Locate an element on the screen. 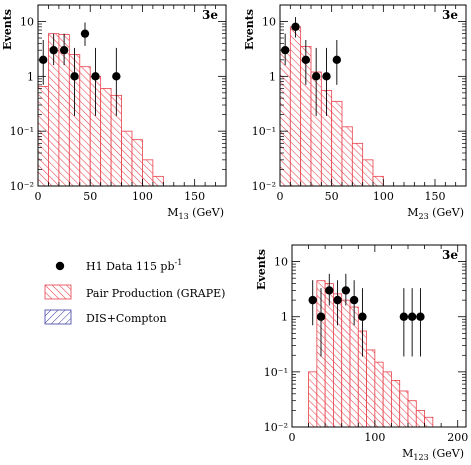 This screenshot has height=465, width=471. legend-pair-swatch is located at coordinates (58, 292).